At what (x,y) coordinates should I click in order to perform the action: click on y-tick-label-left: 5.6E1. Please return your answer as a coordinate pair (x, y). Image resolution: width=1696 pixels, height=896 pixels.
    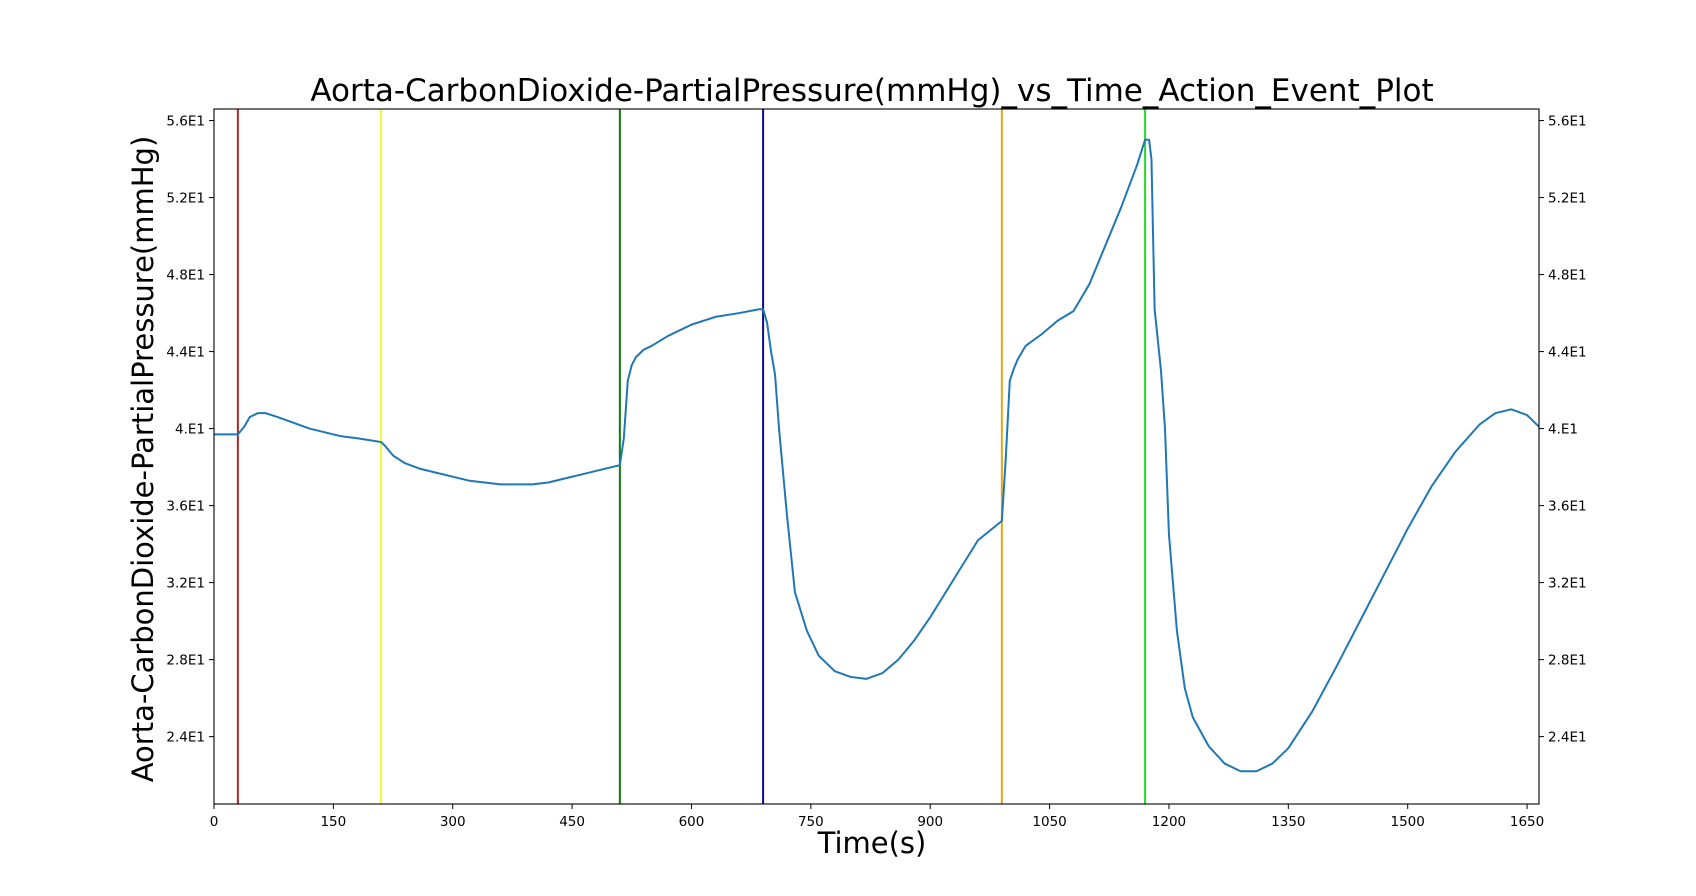
    Looking at the image, I should click on (185, 122).